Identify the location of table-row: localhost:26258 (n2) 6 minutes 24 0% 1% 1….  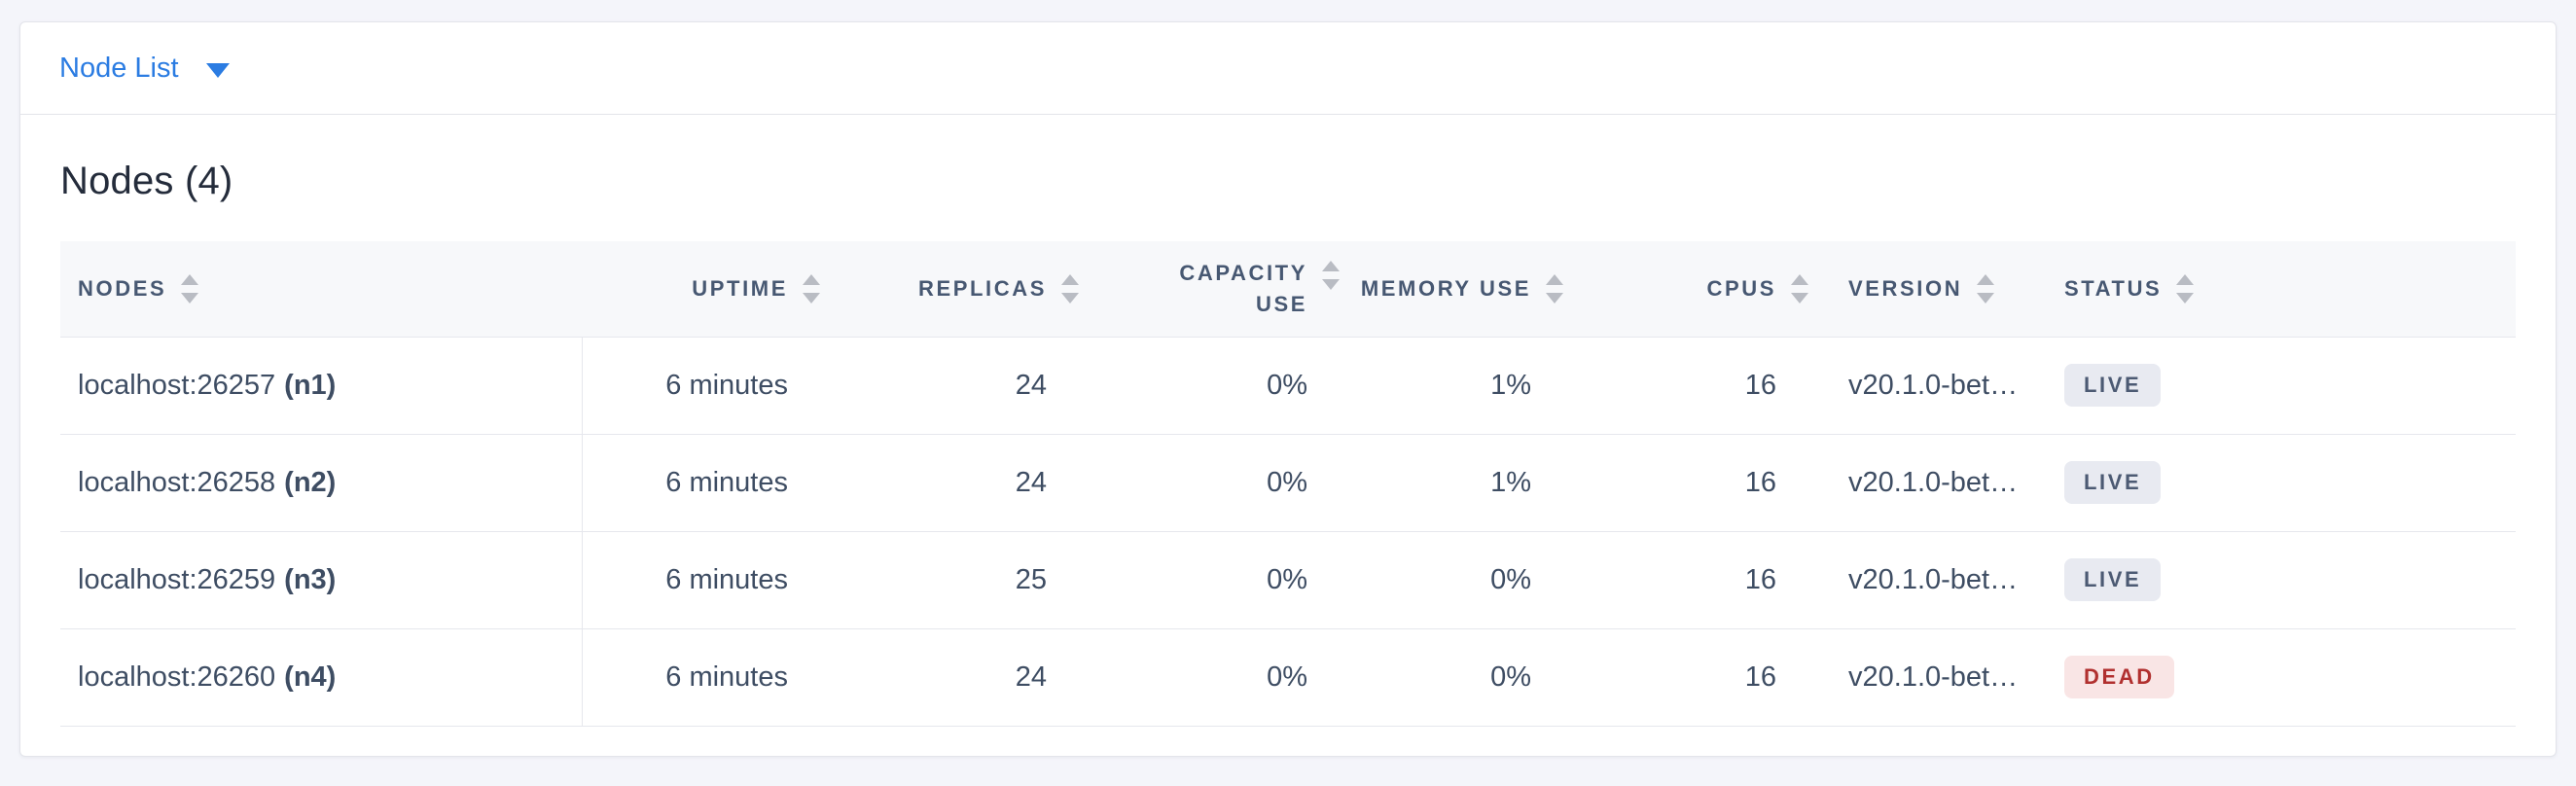
(1288, 483).